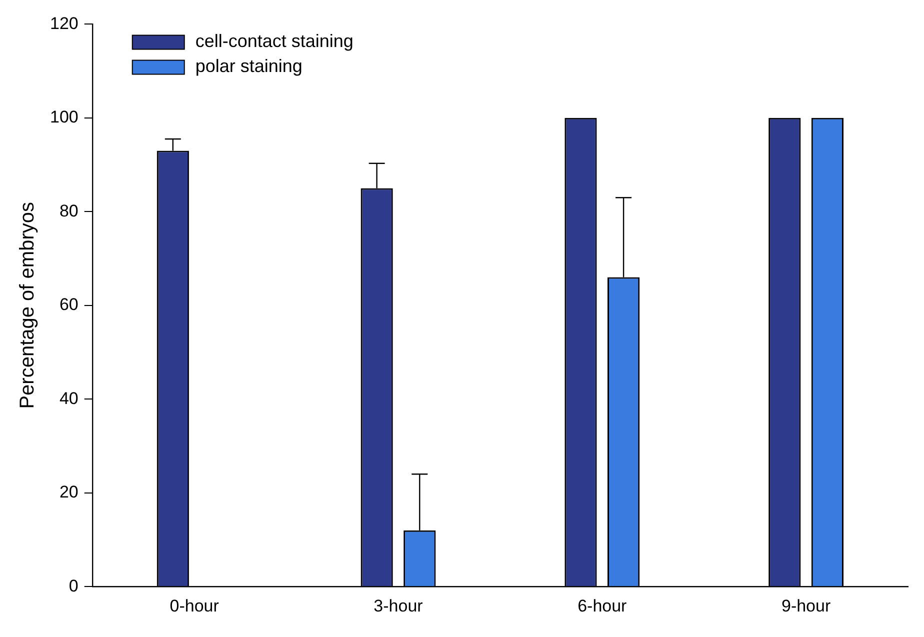  I want to click on x-tick-label: 6-hour, so click(603, 606).